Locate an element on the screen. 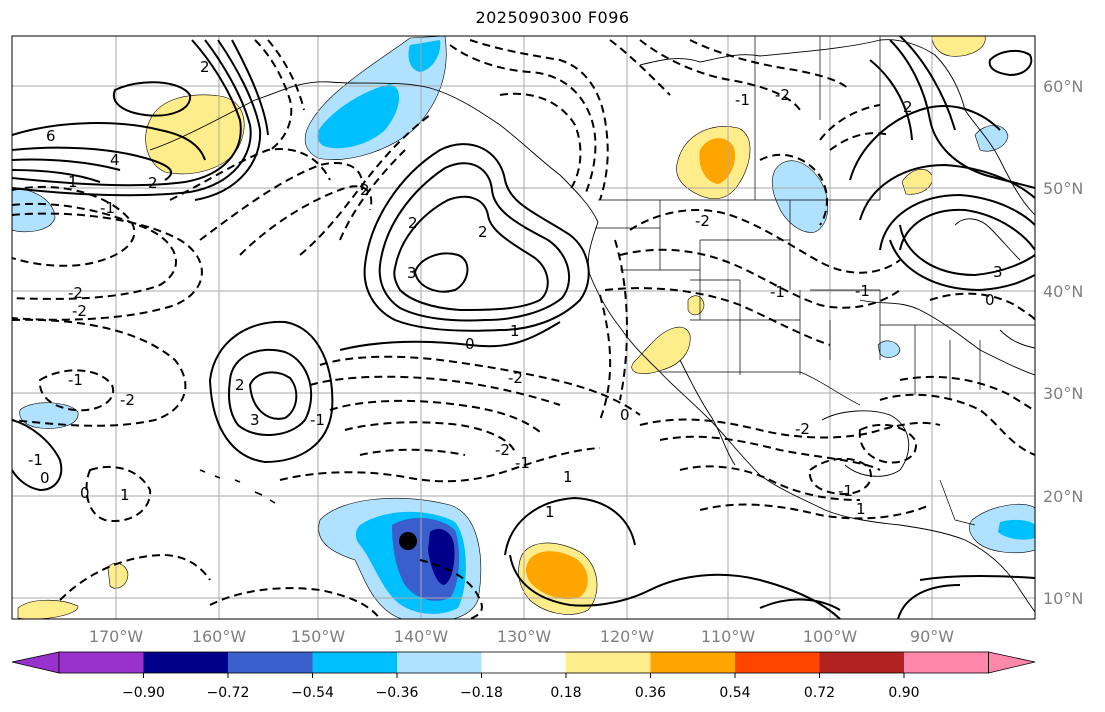 This screenshot has width=1105, height=712. colorbar-tick-label: −0.72 is located at coordinates (228, 693).